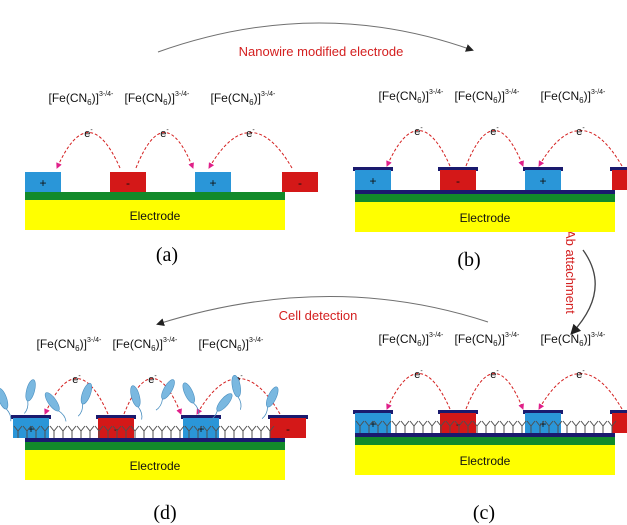  What do you see at coordinates (468, 260) in the screenshot?
I see `caption-b: (b)` at bounding box center [468, 260].